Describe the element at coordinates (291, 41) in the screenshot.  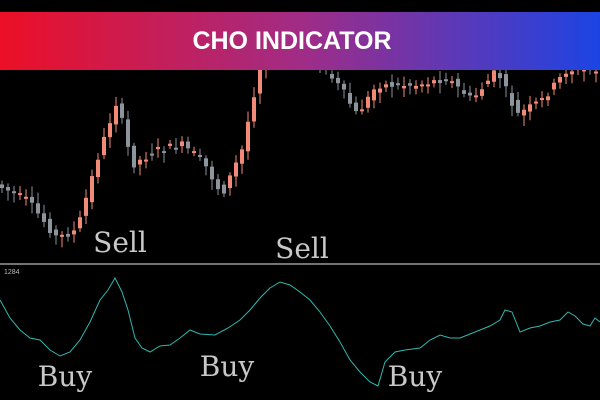
I see `banner-title: CHO INDICATOR` at that location.